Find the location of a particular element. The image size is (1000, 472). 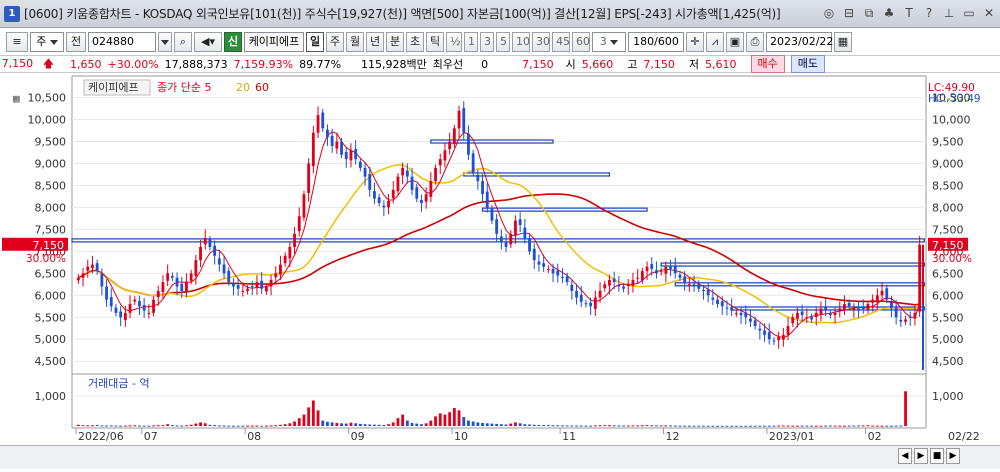

sound-button: ◀▾ is located at coordinates (208, 42).